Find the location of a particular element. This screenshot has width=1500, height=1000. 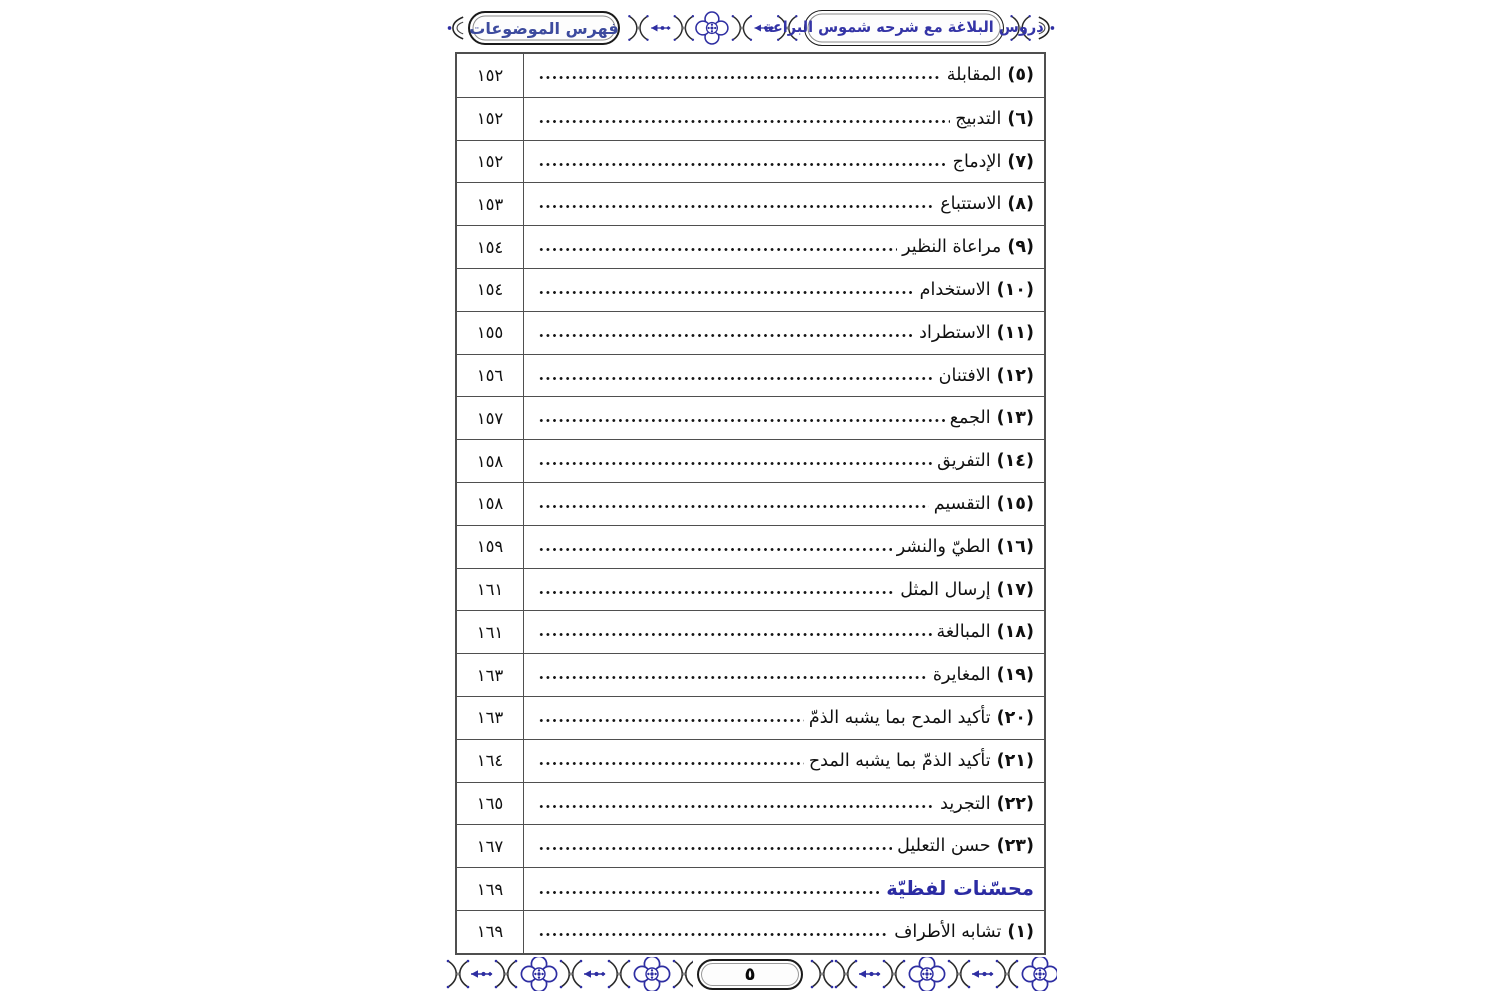

toc-entry: (٥)المقابلة is located at coordinates (784, 75).